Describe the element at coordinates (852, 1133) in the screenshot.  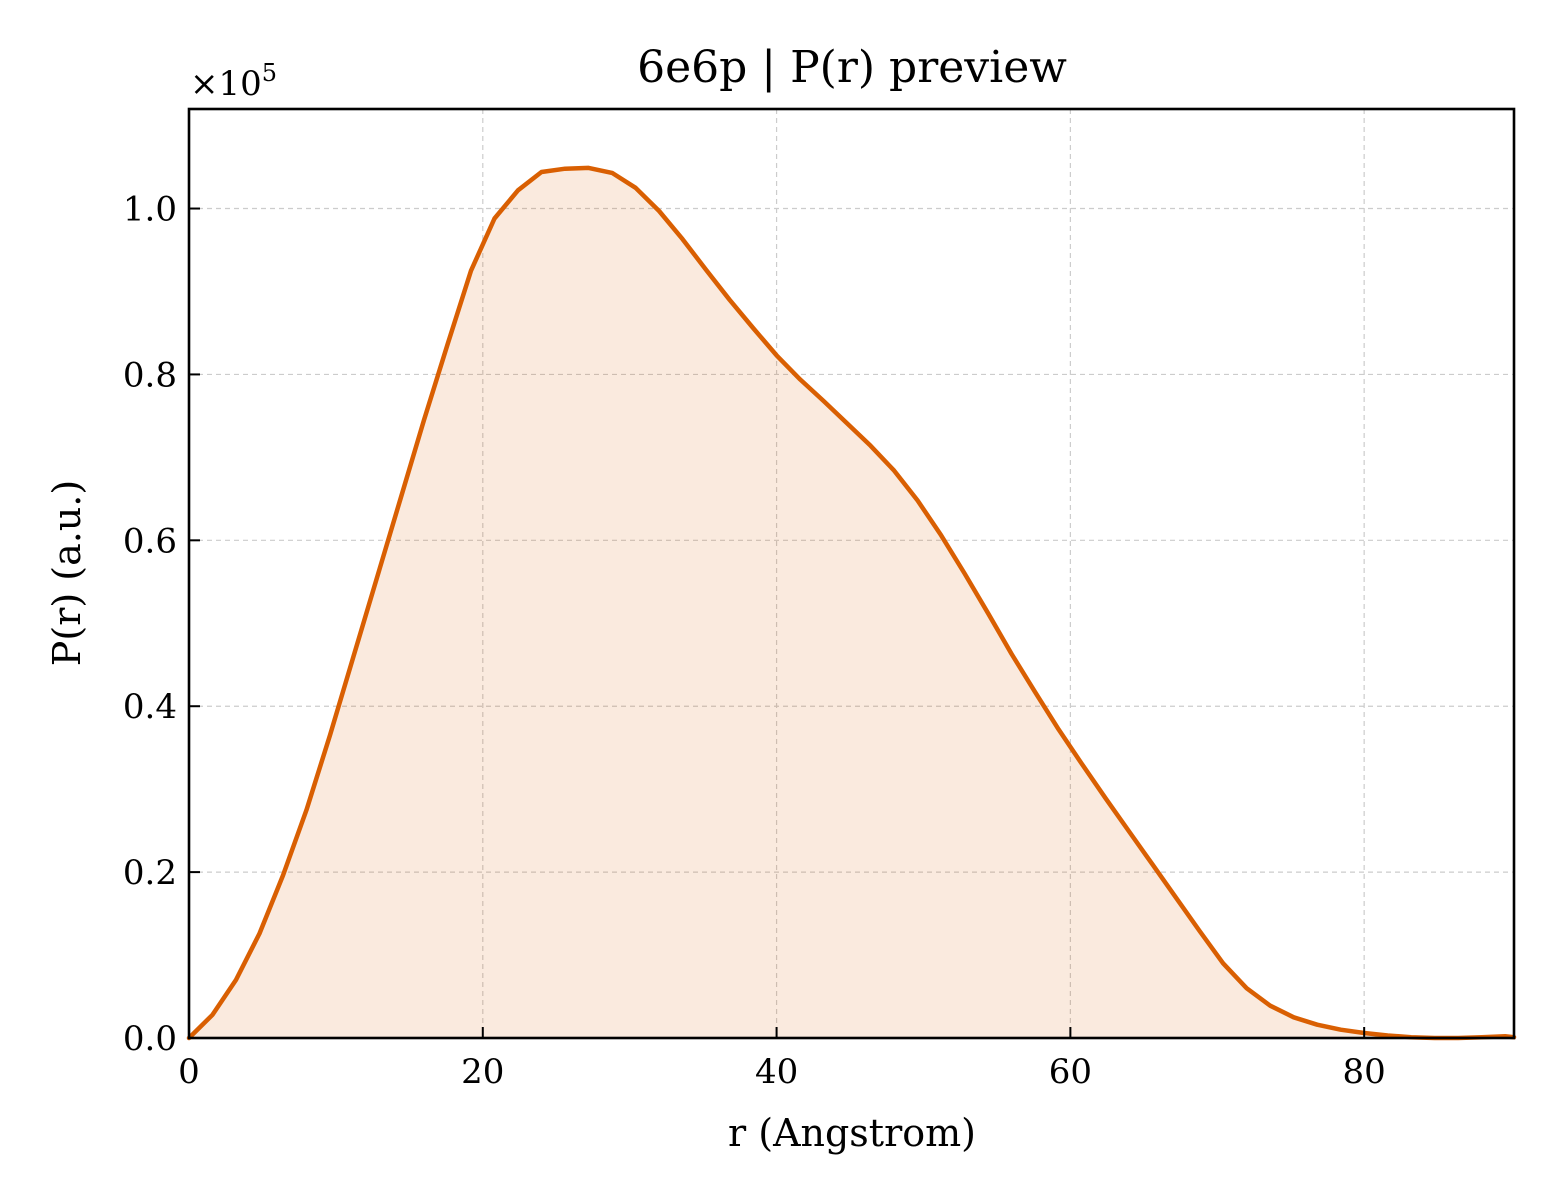
I see `x-axis-label: r (Angstrom)` at that location.